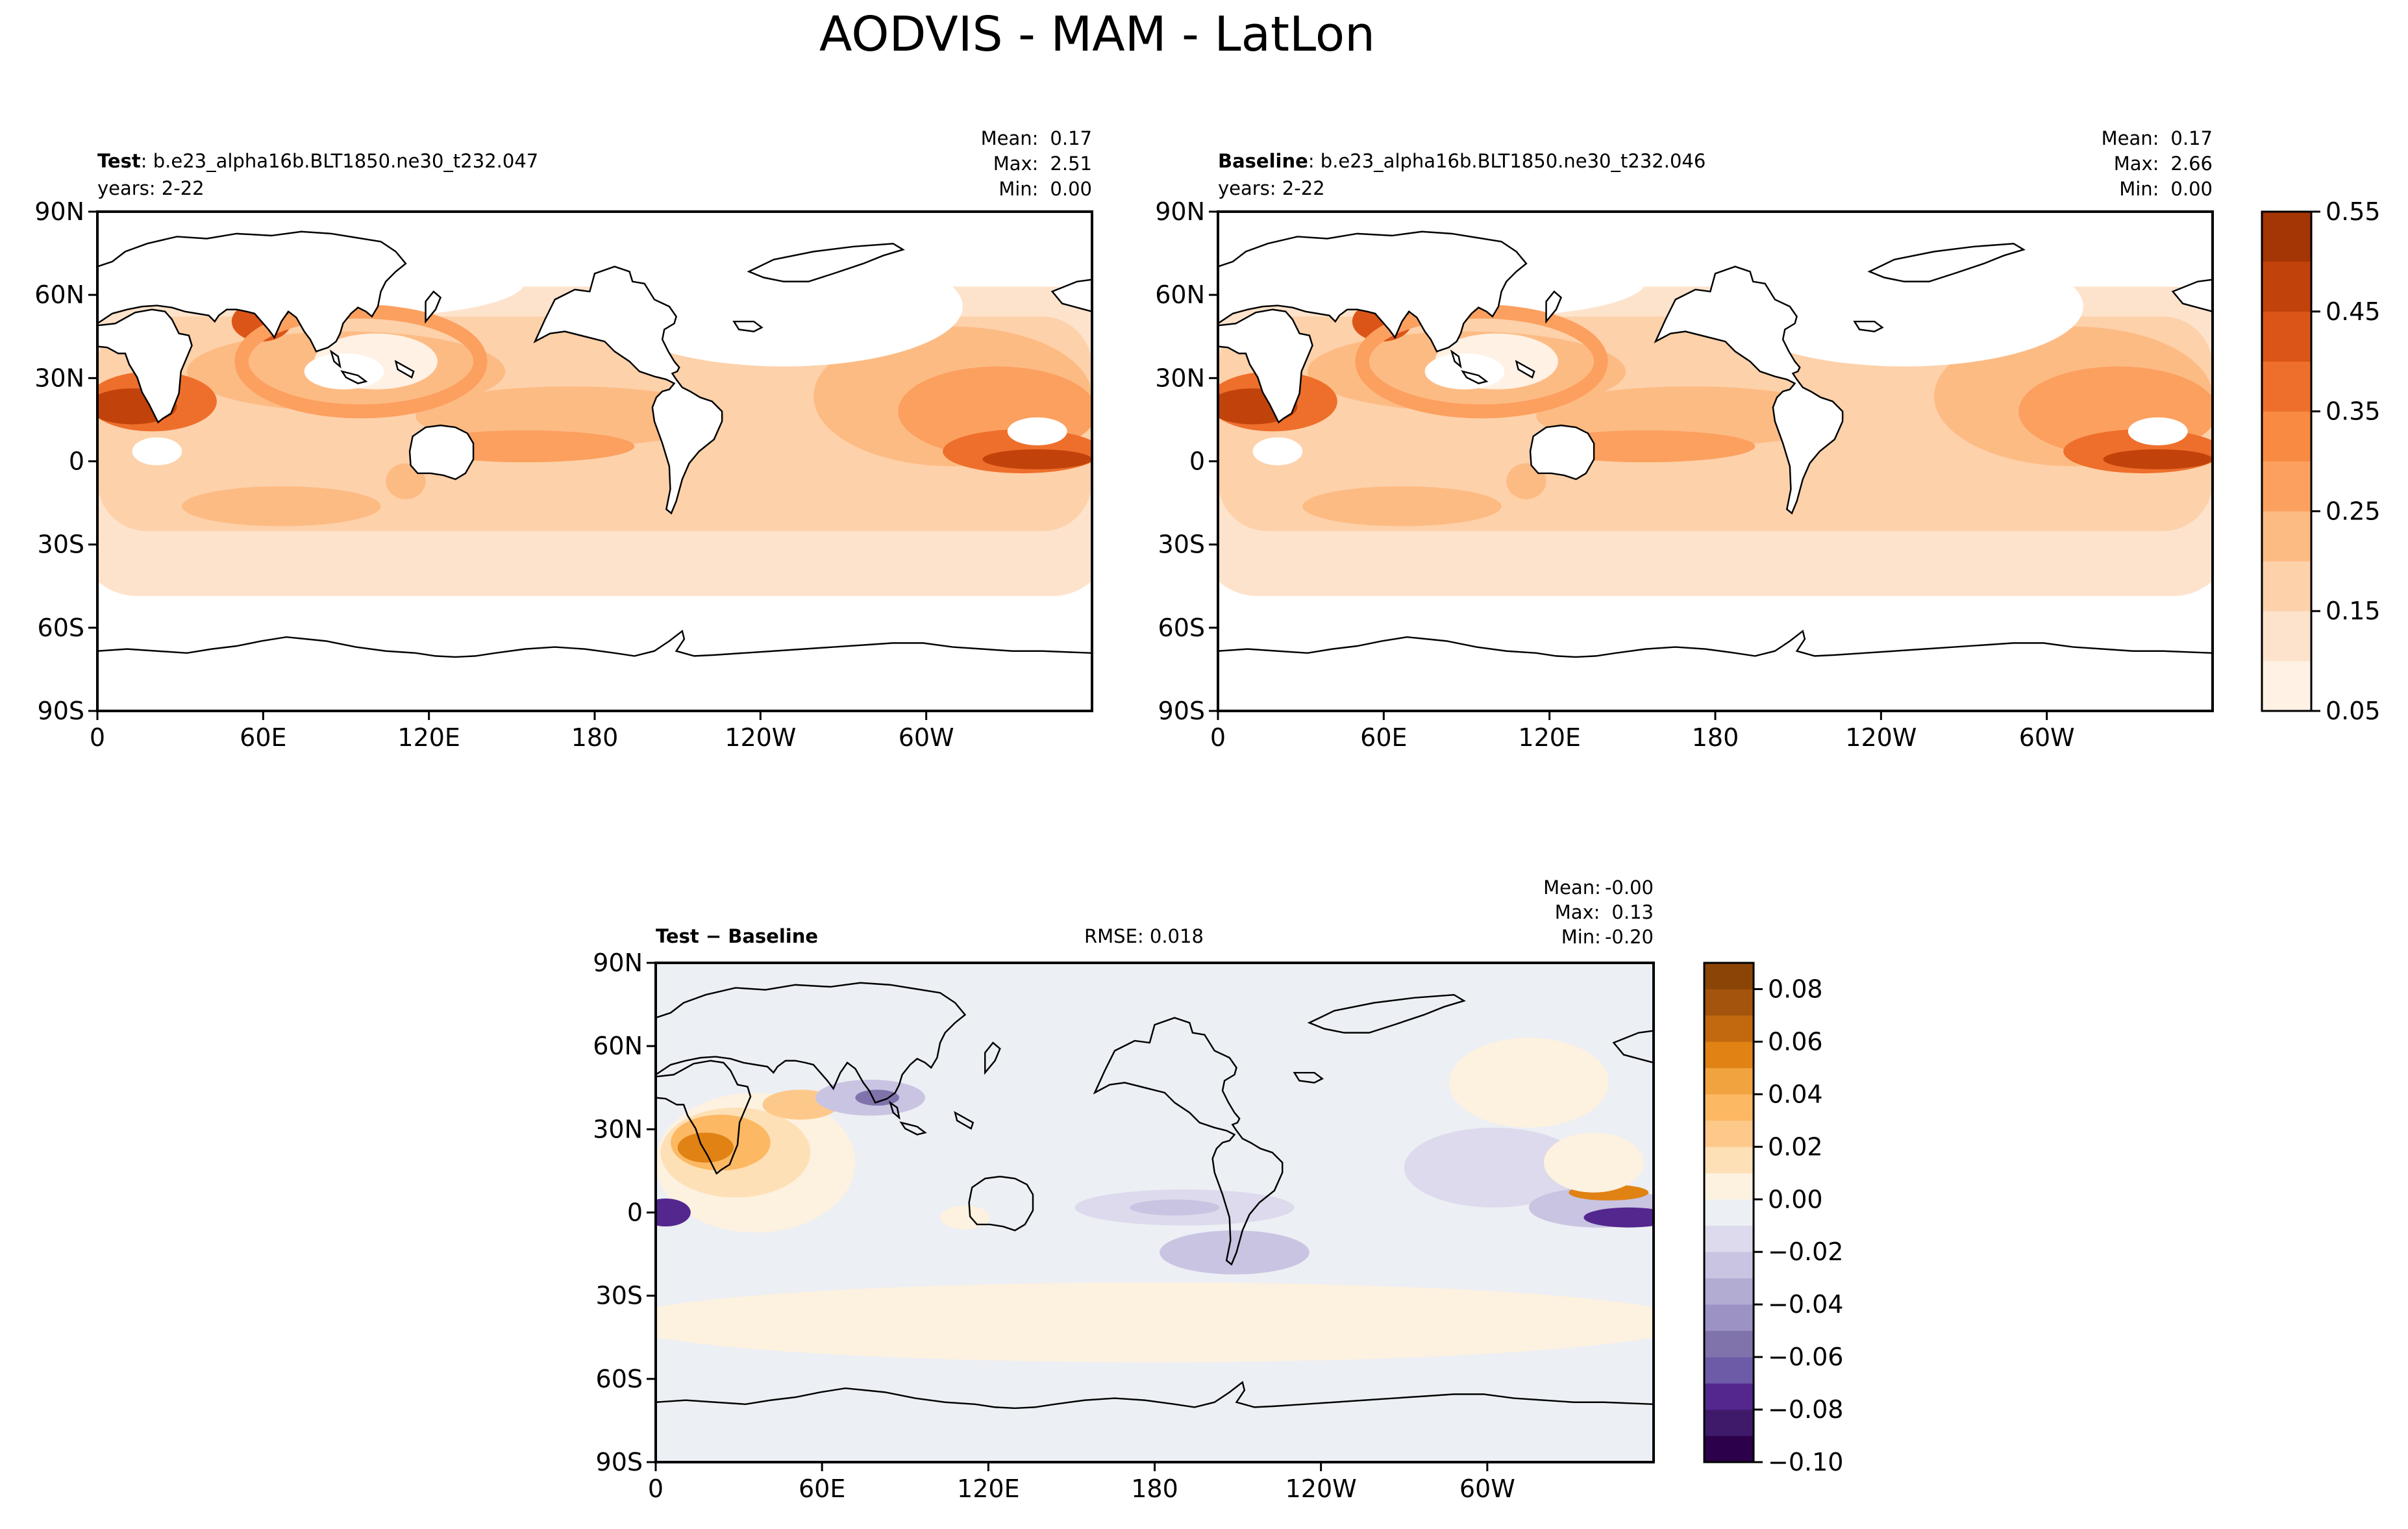 This screenshot has height=1529, width=2408. Describe the element at coordinates (1154, 1488) in the screenshot. I see `diff-lon-tick-label: 180` at that location.